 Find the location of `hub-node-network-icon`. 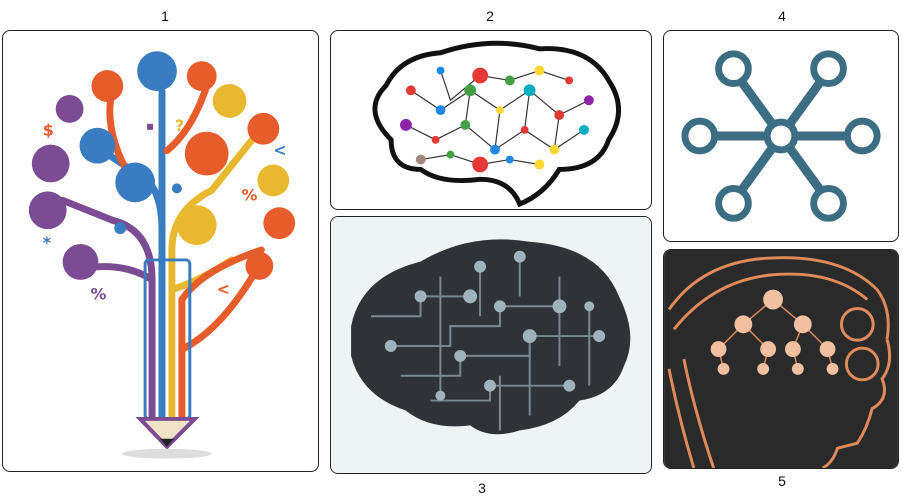

hub-node-network-icon is located at coordinates (781, 136).